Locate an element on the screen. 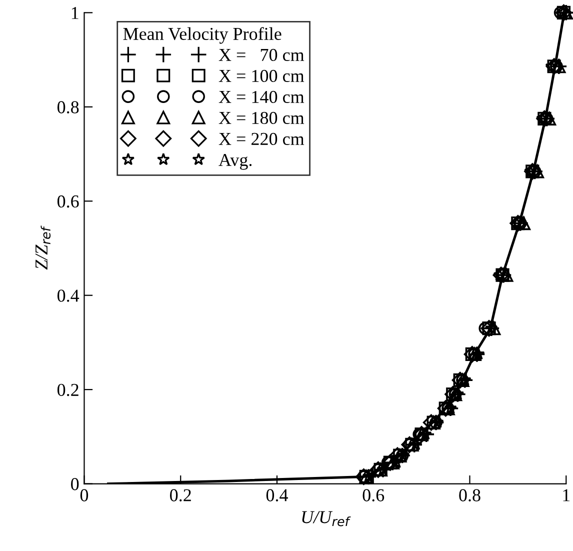 This screenshot has height=551, width=573. y-tick-label: 0.4 is located at coordinates (68, 296).